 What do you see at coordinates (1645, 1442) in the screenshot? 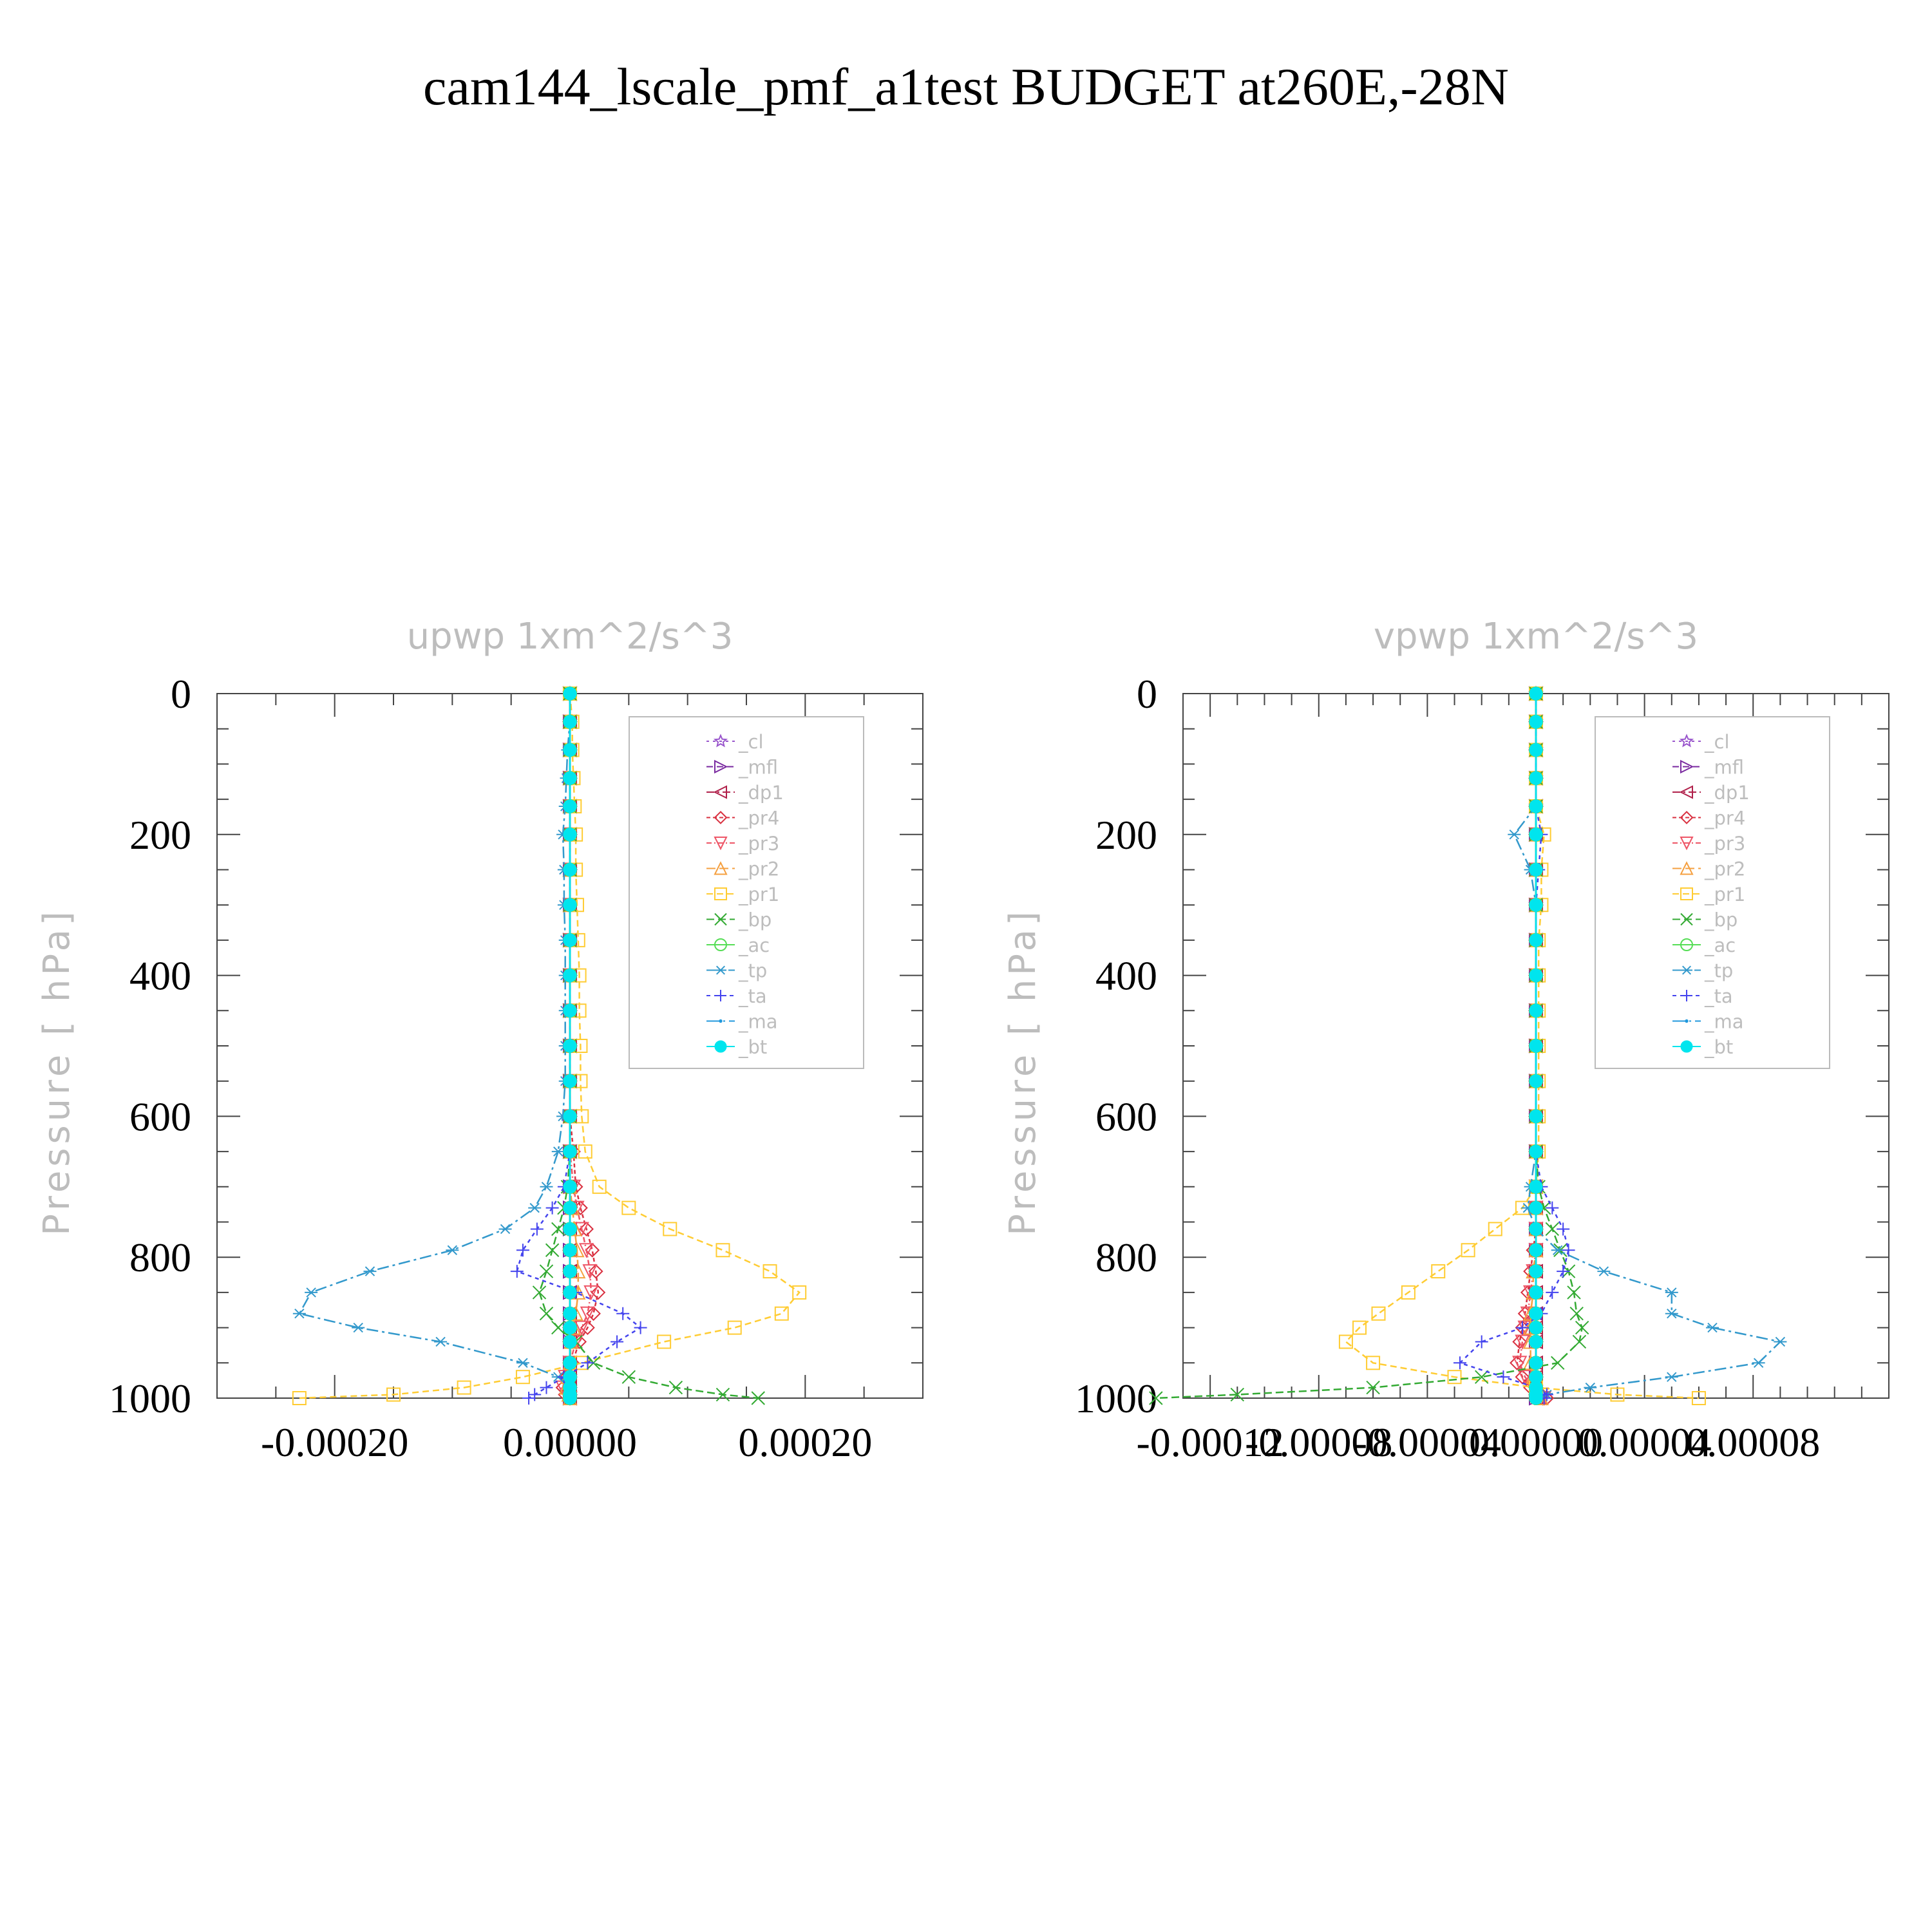
I see `x-tick-label: 0.00004` at bounding box center [1645, 1442].